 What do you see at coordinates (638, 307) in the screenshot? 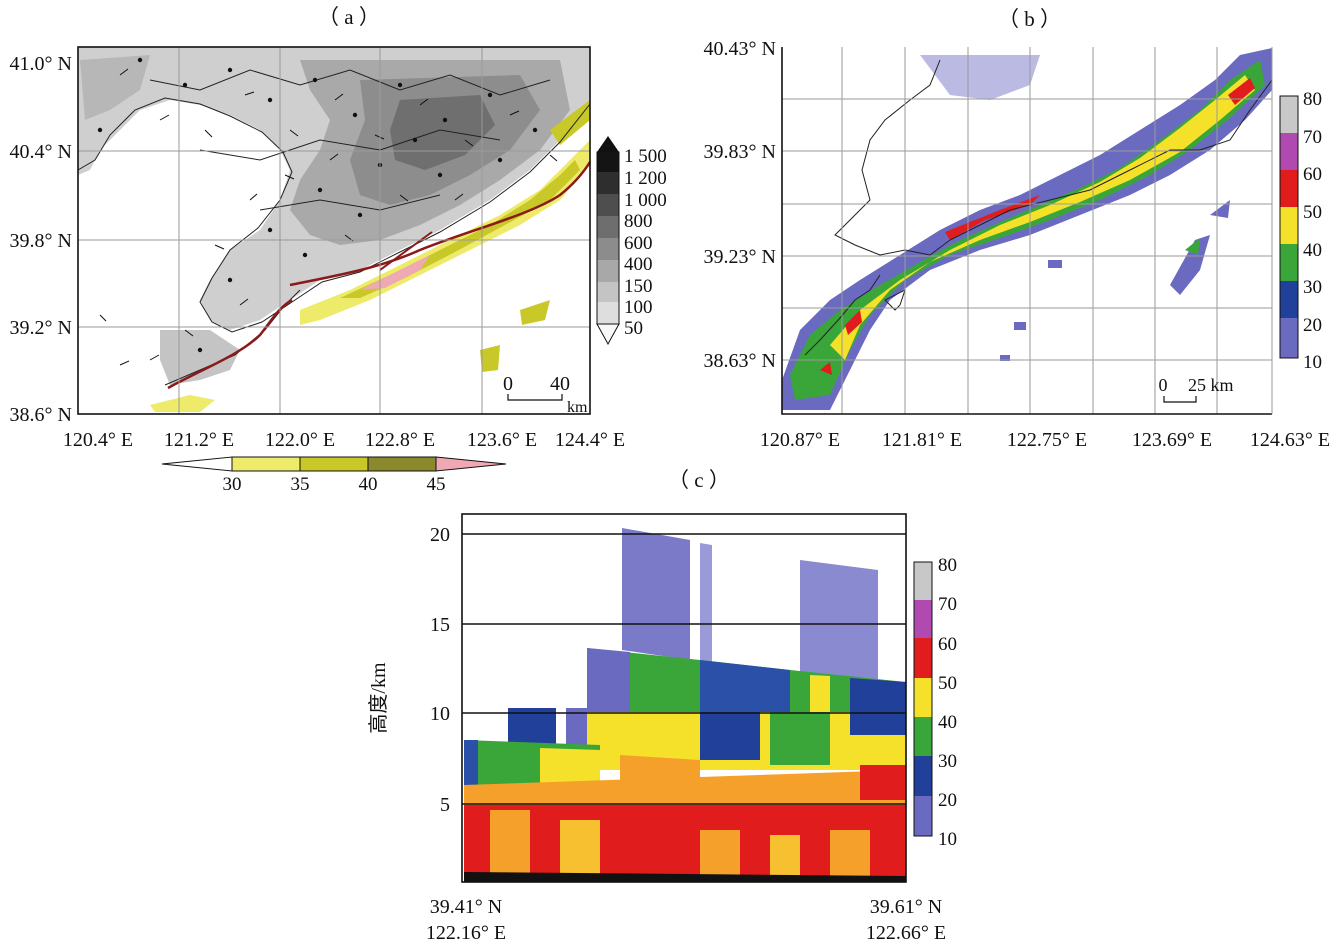
I see `svg-text: 100` at bounding box center [638, 307].